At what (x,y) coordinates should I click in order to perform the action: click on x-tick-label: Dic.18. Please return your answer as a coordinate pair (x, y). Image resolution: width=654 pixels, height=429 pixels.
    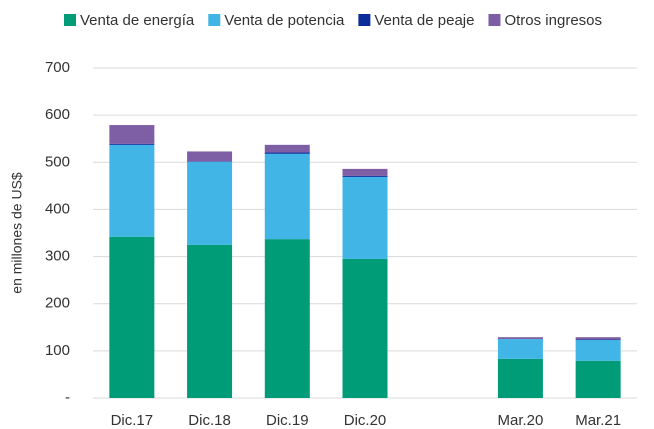
    Looking at the image, I should click on (209, 420).